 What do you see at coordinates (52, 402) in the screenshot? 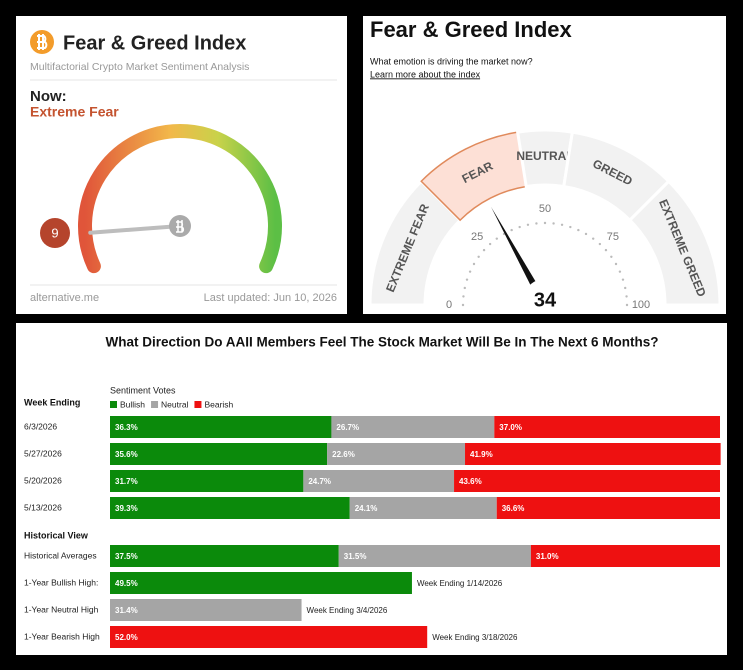
I see `group-label: Week Ending` at bounding box center [52, 402].